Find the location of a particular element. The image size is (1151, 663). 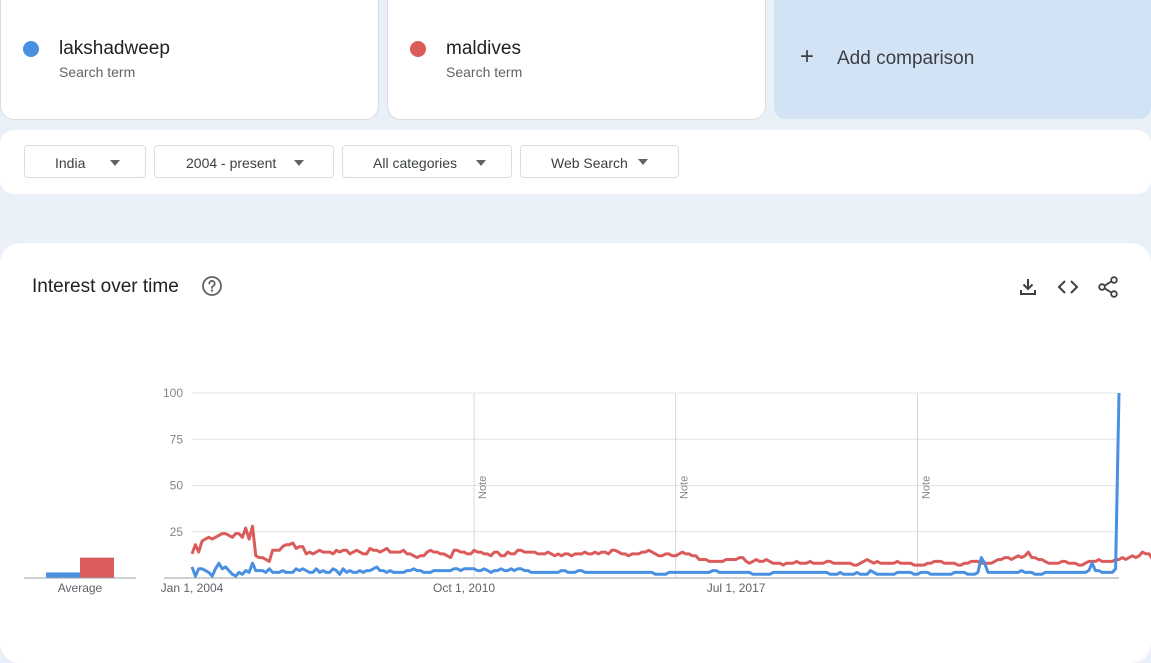

add-comparison-button: + Add comparison is located at coordinates (962, 59).